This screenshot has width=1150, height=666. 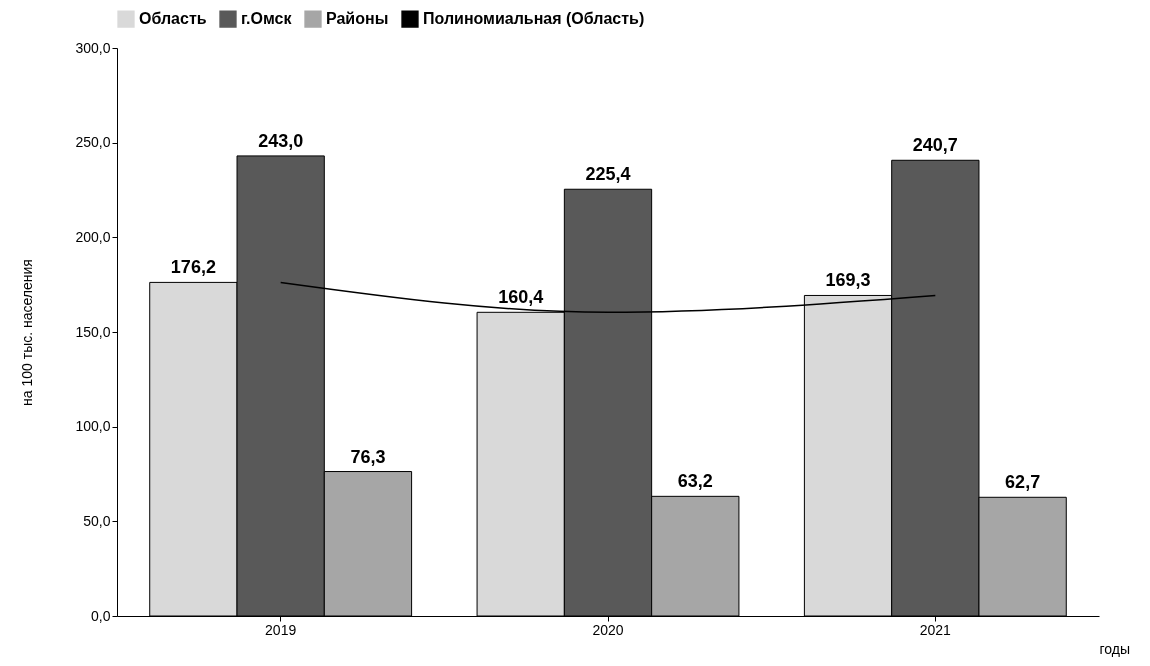 I want to click on legend-label: г.Омск, so click(x=267, y=19).